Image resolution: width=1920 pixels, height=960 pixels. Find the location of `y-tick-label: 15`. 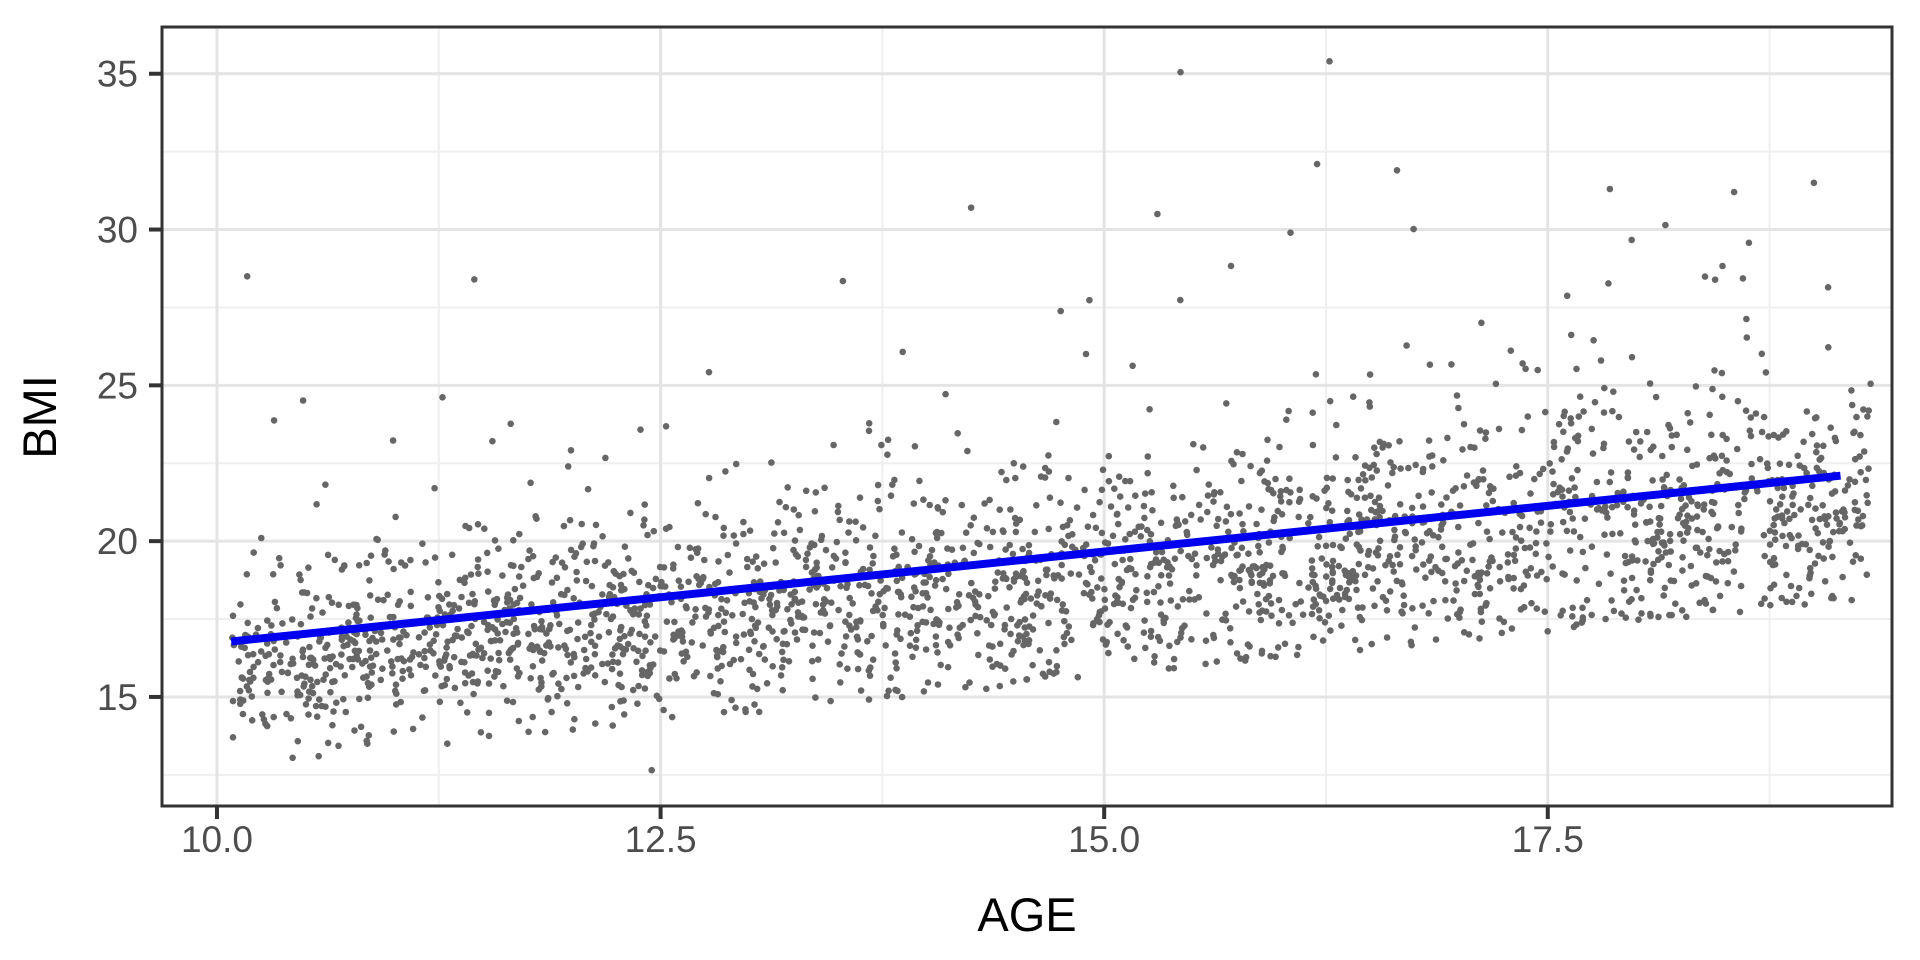

y-tick-label: 15 is located at coordinates (117, 697).